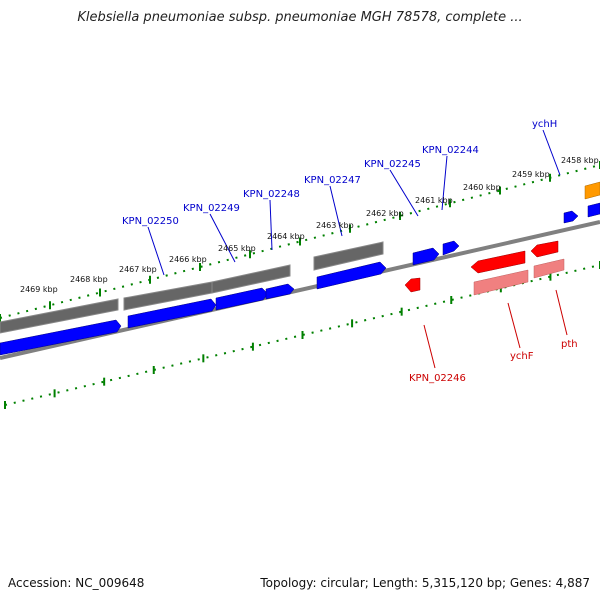 The image size is (600, 600). What do you see at coordinates (237, 248) in the screenshot?
I see `tick-label: 2465 kbp` at bounding box center [237, 248].